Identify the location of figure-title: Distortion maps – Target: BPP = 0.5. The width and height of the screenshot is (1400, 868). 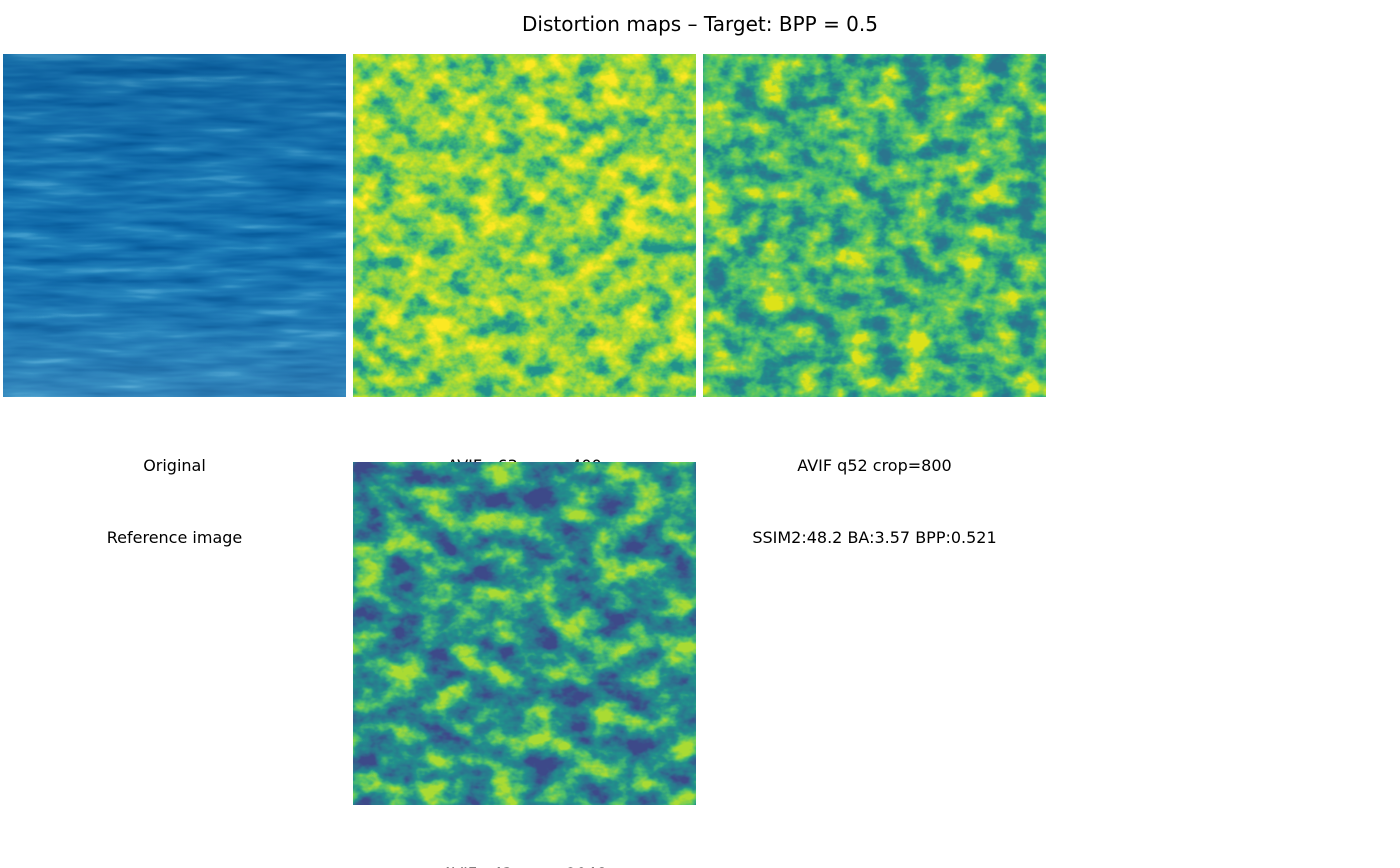
(699, 24).